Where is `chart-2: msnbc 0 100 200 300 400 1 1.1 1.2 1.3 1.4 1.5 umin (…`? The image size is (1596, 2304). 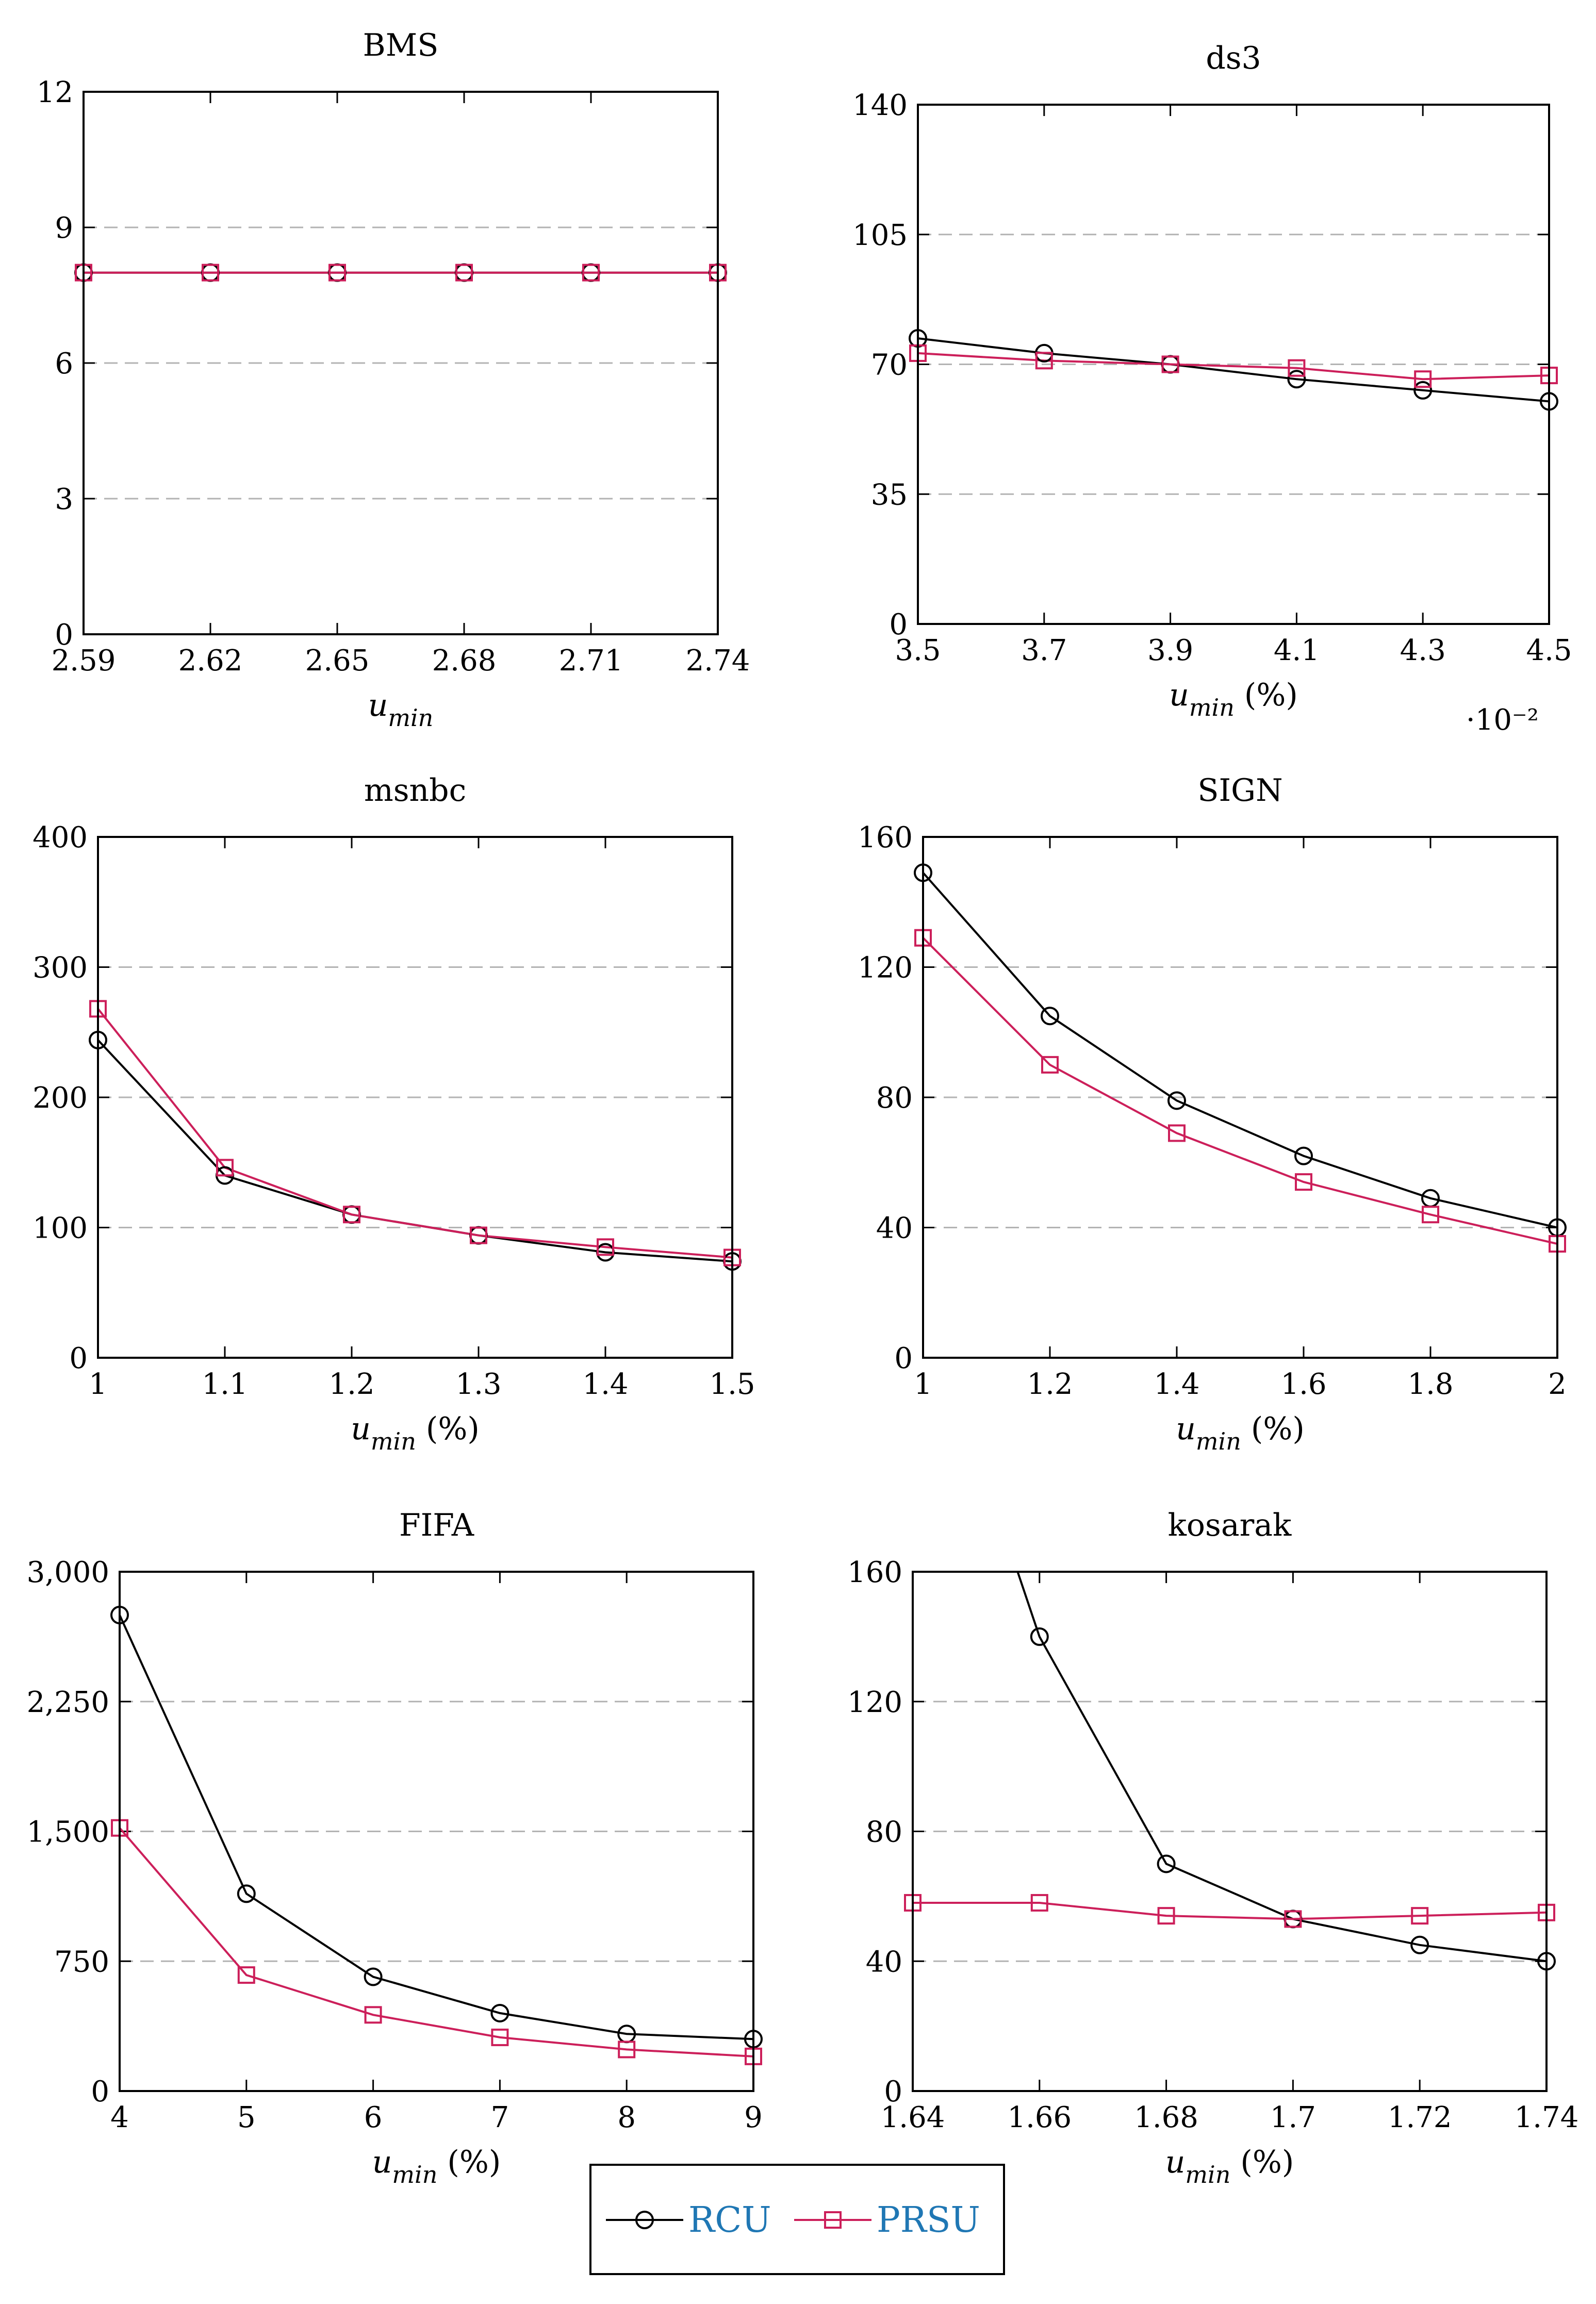 chart-2: msnbc 0 100 200 300 400 1 1.1 1.2 1.3 1.4 1.5 umin (… is located at coordinates (393, 1113).